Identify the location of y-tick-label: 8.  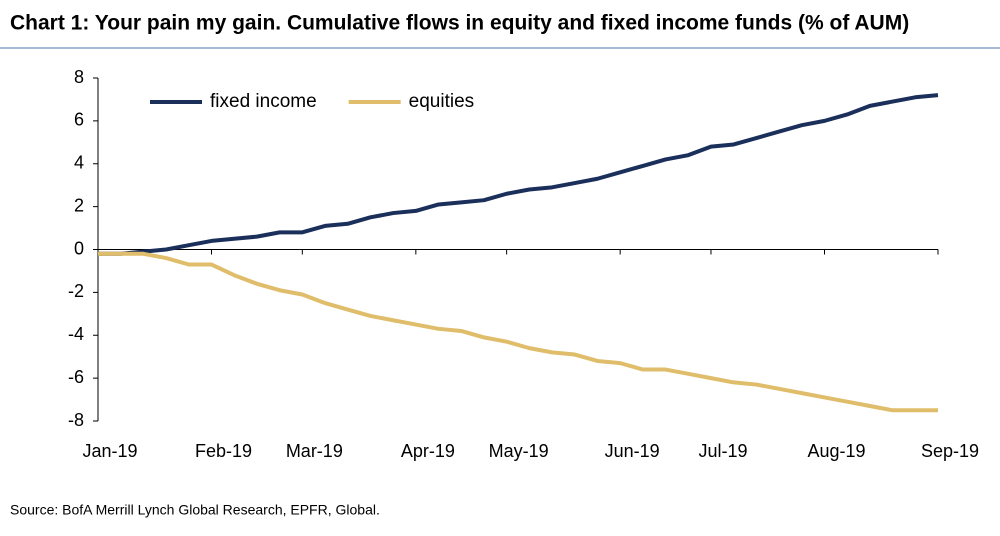
(79, 77).